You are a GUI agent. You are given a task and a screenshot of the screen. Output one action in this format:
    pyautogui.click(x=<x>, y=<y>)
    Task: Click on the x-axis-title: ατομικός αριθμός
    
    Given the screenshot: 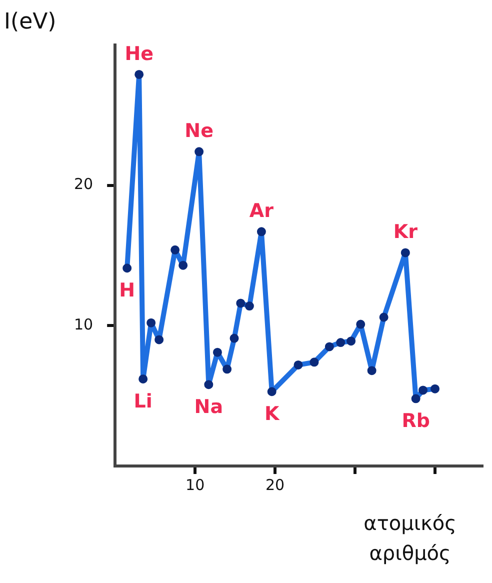 What is the action you would take?
    pyautogui.click(x=410, y=538)
    